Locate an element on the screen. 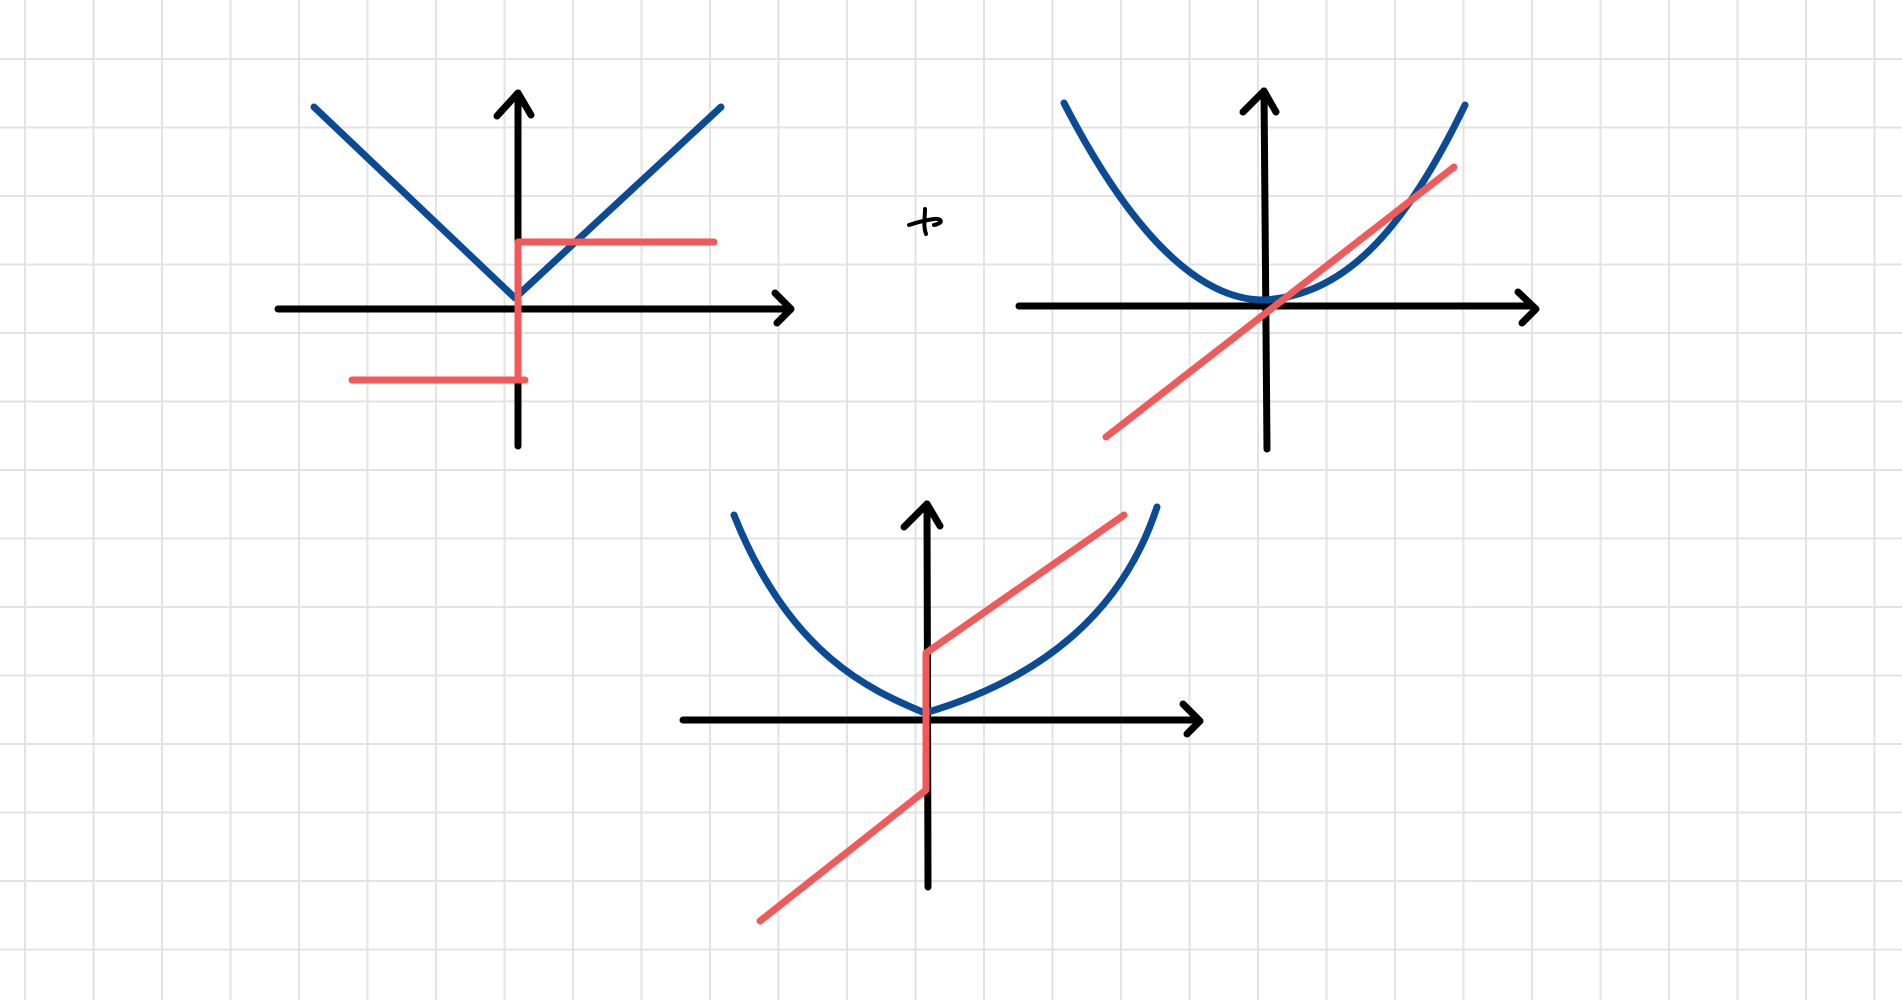 The width and height of the screenshot is (1902, 1000). axes-top-right is located at coordinates (1277, 270).